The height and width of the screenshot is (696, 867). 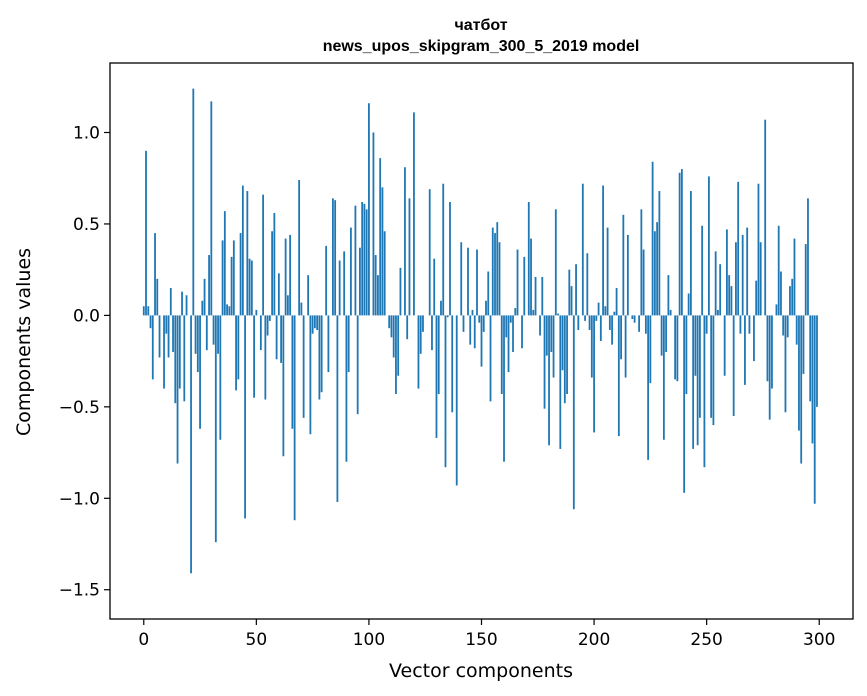 What do you see at coordinates (257, 640) in the screenshot?
I see `x-tick-label: 50` at bounding box center [257, 640].